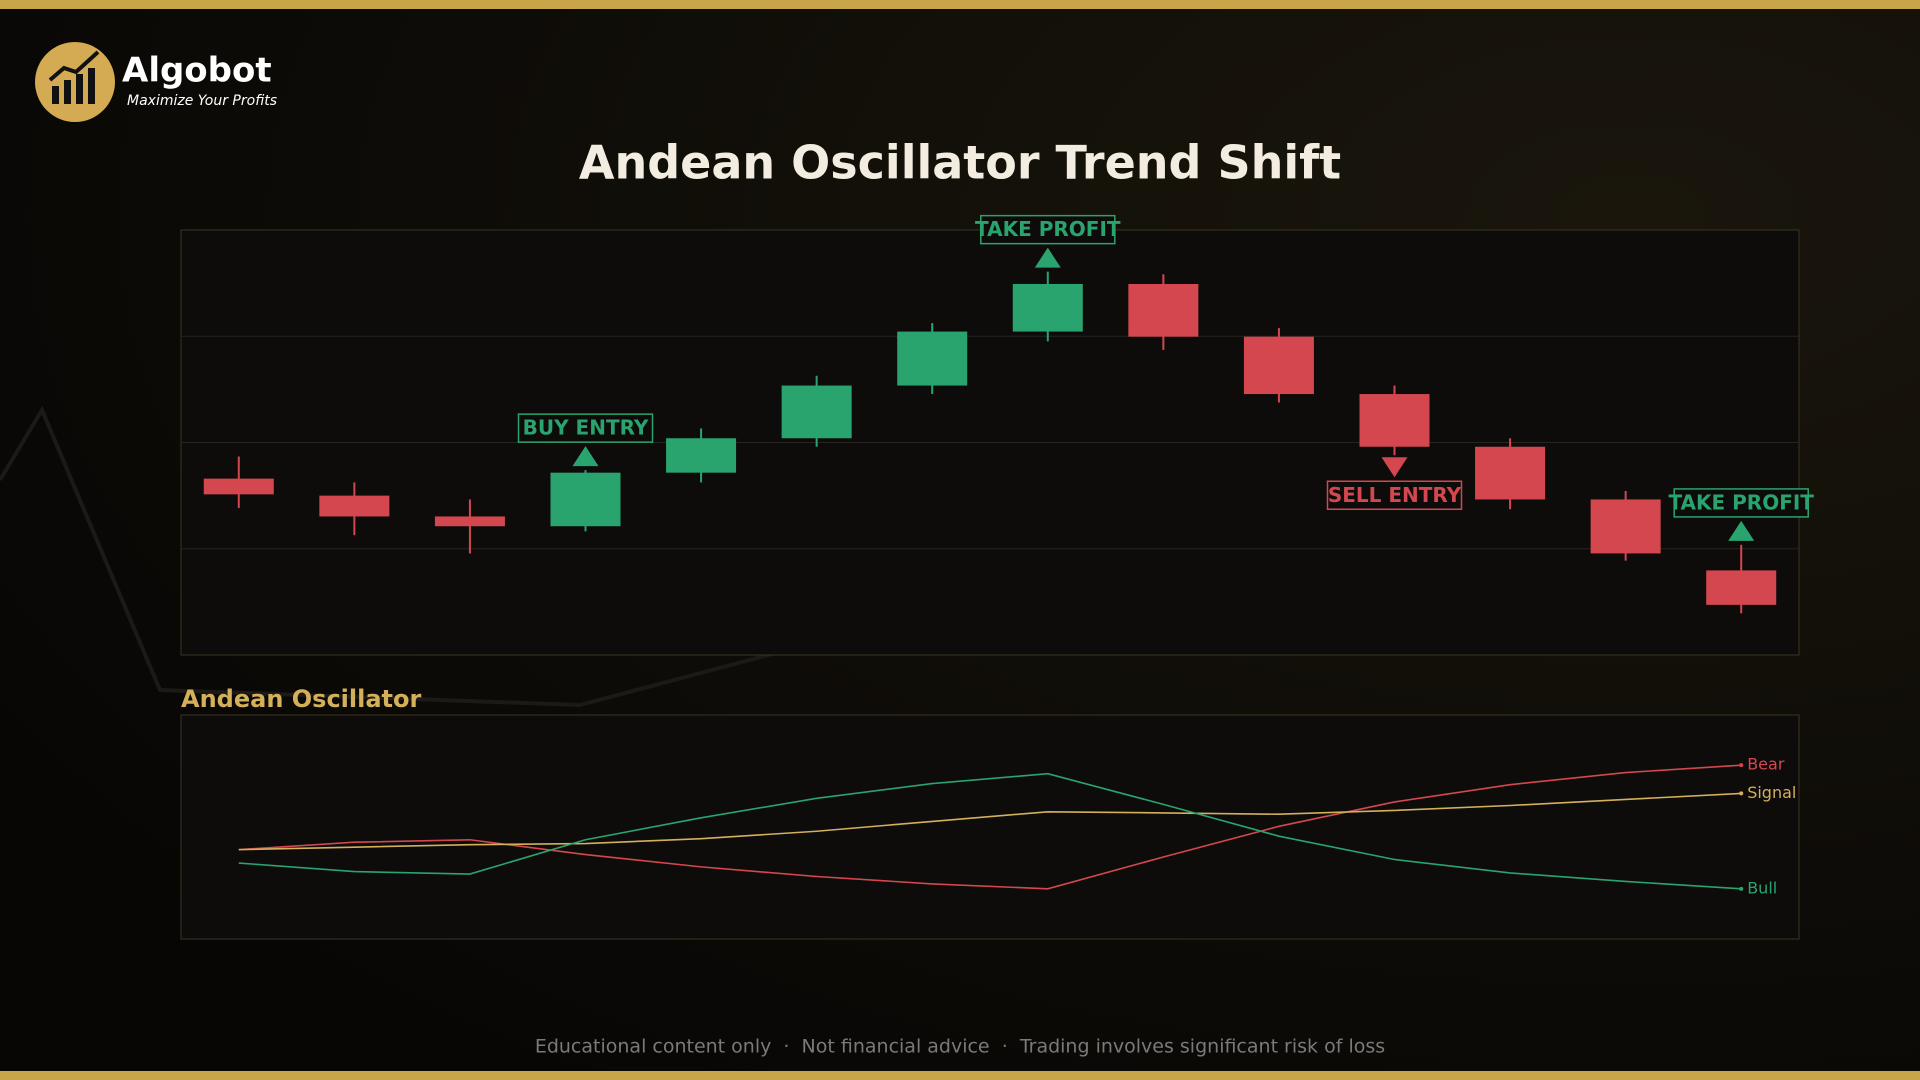  I want to click on logo: Algobot Maximize Your Profits, so click(156, 82).